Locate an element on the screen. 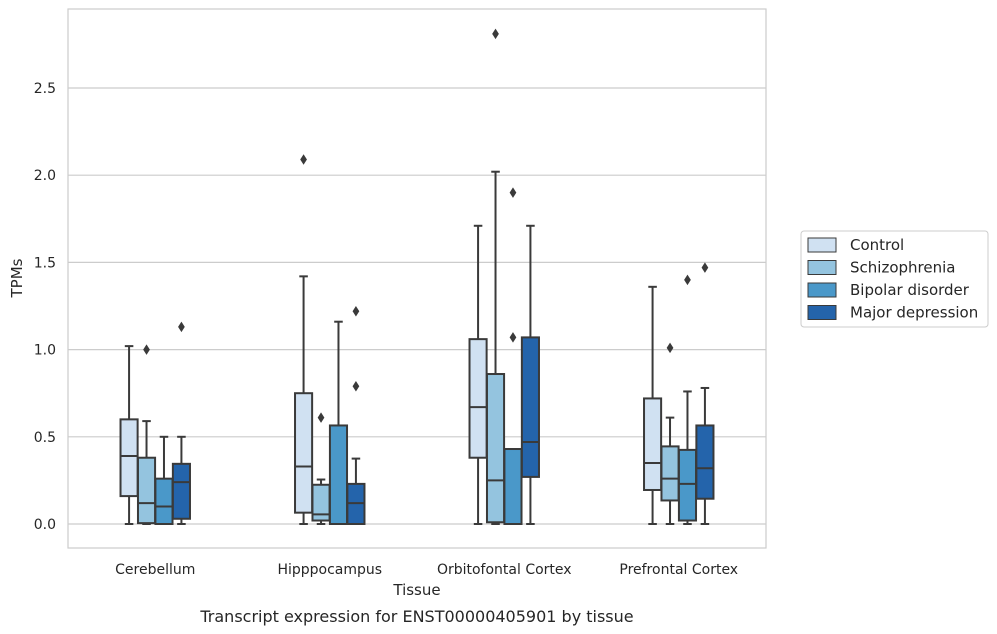  x-tick-label: Hipppocampus is located at coordinates (329, 570).